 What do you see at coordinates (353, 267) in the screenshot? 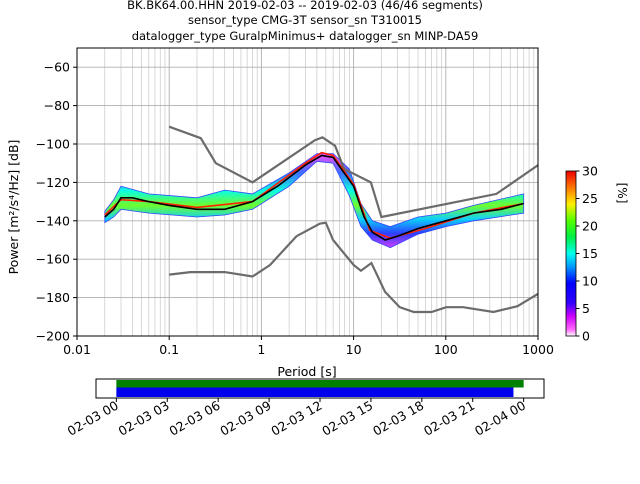
I see `new-low-noise-model-line` at bounding box center [353, 267].